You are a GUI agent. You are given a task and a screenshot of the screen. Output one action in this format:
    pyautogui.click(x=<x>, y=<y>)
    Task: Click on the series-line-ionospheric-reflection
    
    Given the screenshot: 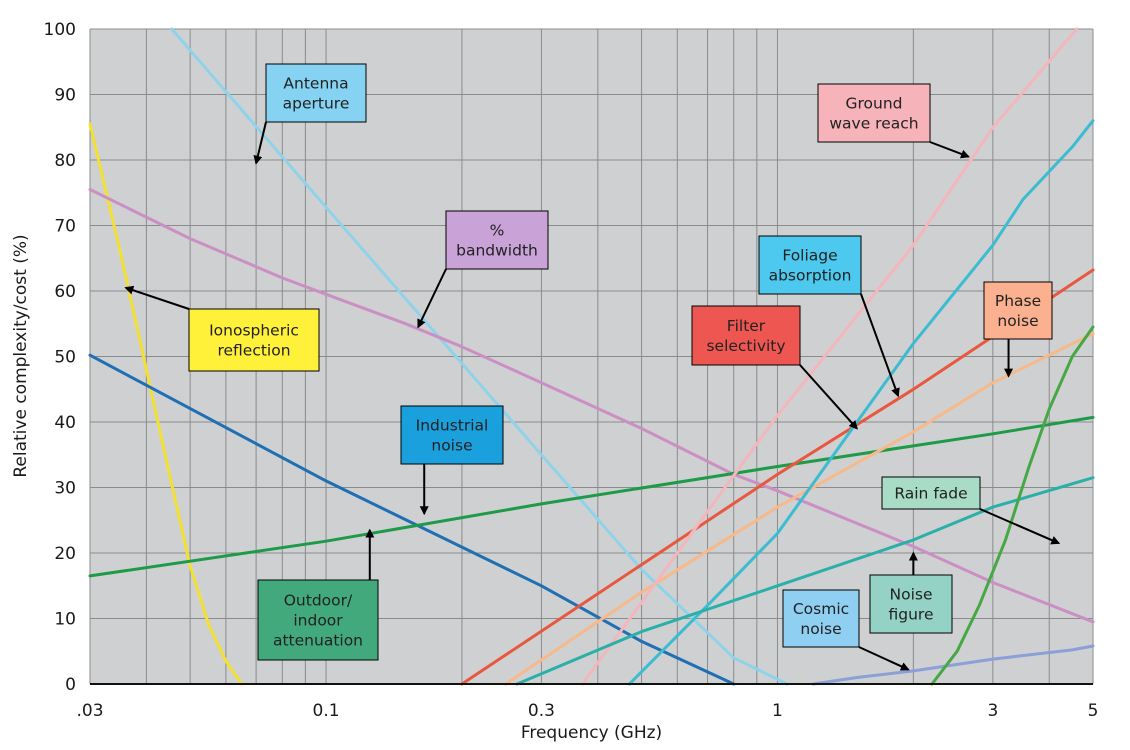 What is the action you would take?
    pyautogui.click(x=166, y=404)
    